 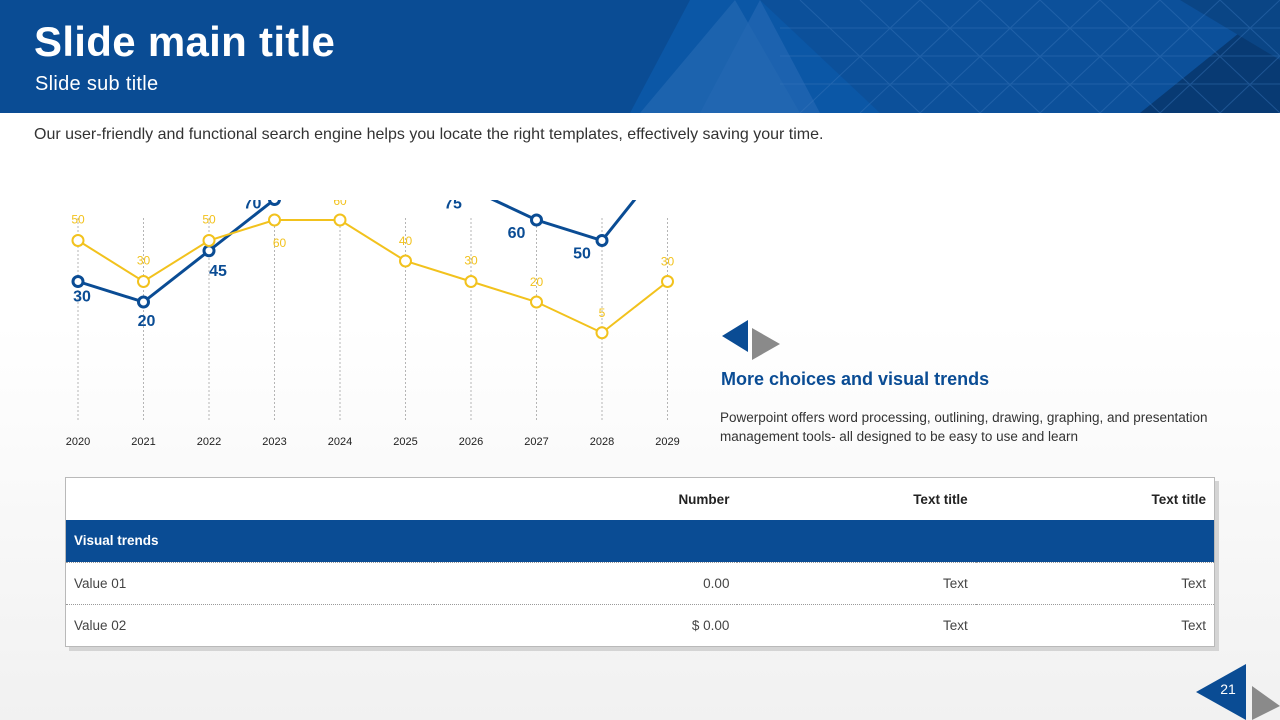 I want to click on series-line-yellow, so click(x=373, y=276).